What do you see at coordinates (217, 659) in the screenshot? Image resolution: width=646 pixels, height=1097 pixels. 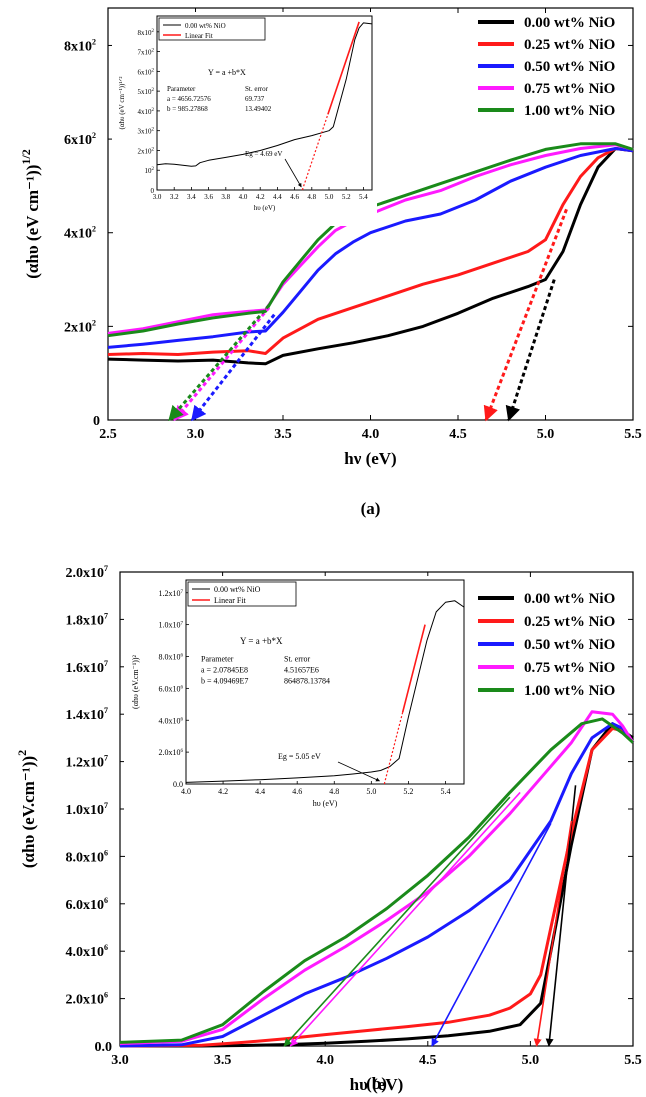 I see `inset-param-header: Parameter` at bounding box center [217, 659].